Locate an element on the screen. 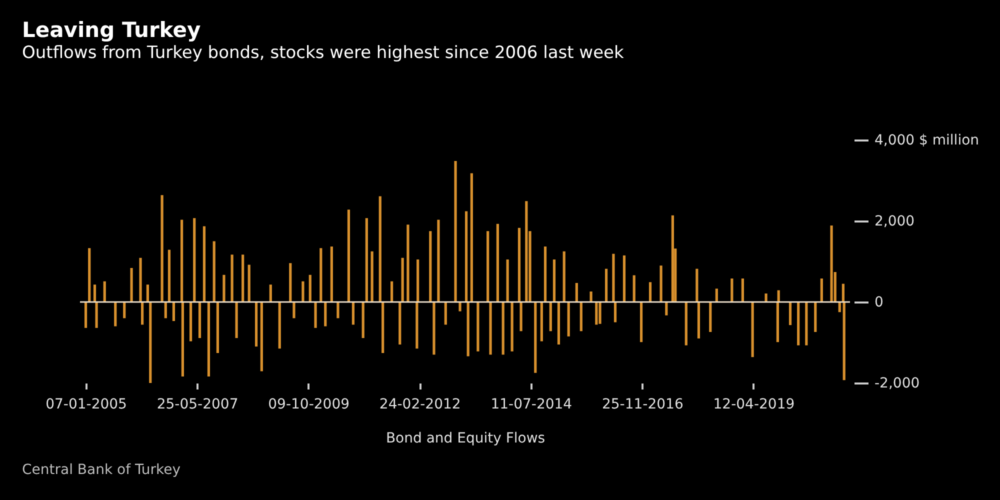 Image resolution: width=1000 pixels, height=500 pixels. x-tick-label: 11-07-2014 is located at coordinates (531, 404).